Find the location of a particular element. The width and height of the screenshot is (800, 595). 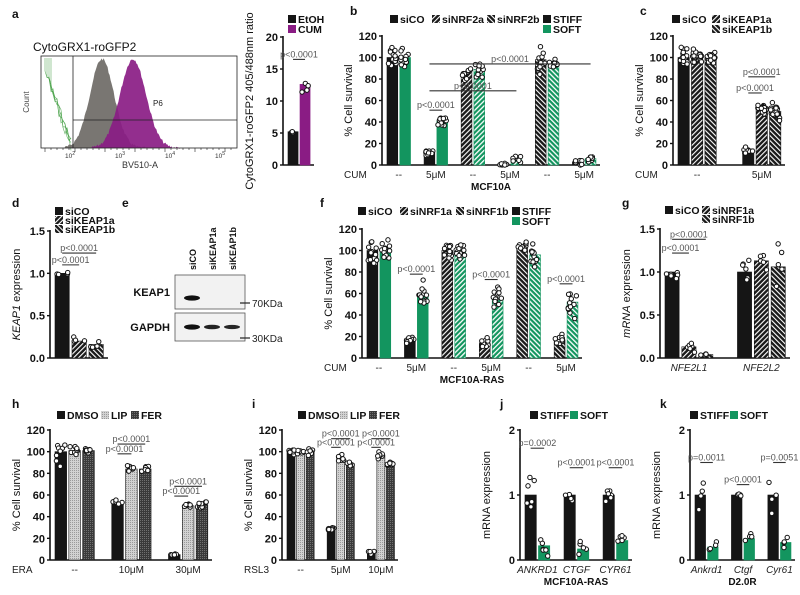

y-tick-label: 20 is located at coordinates (271, 539).